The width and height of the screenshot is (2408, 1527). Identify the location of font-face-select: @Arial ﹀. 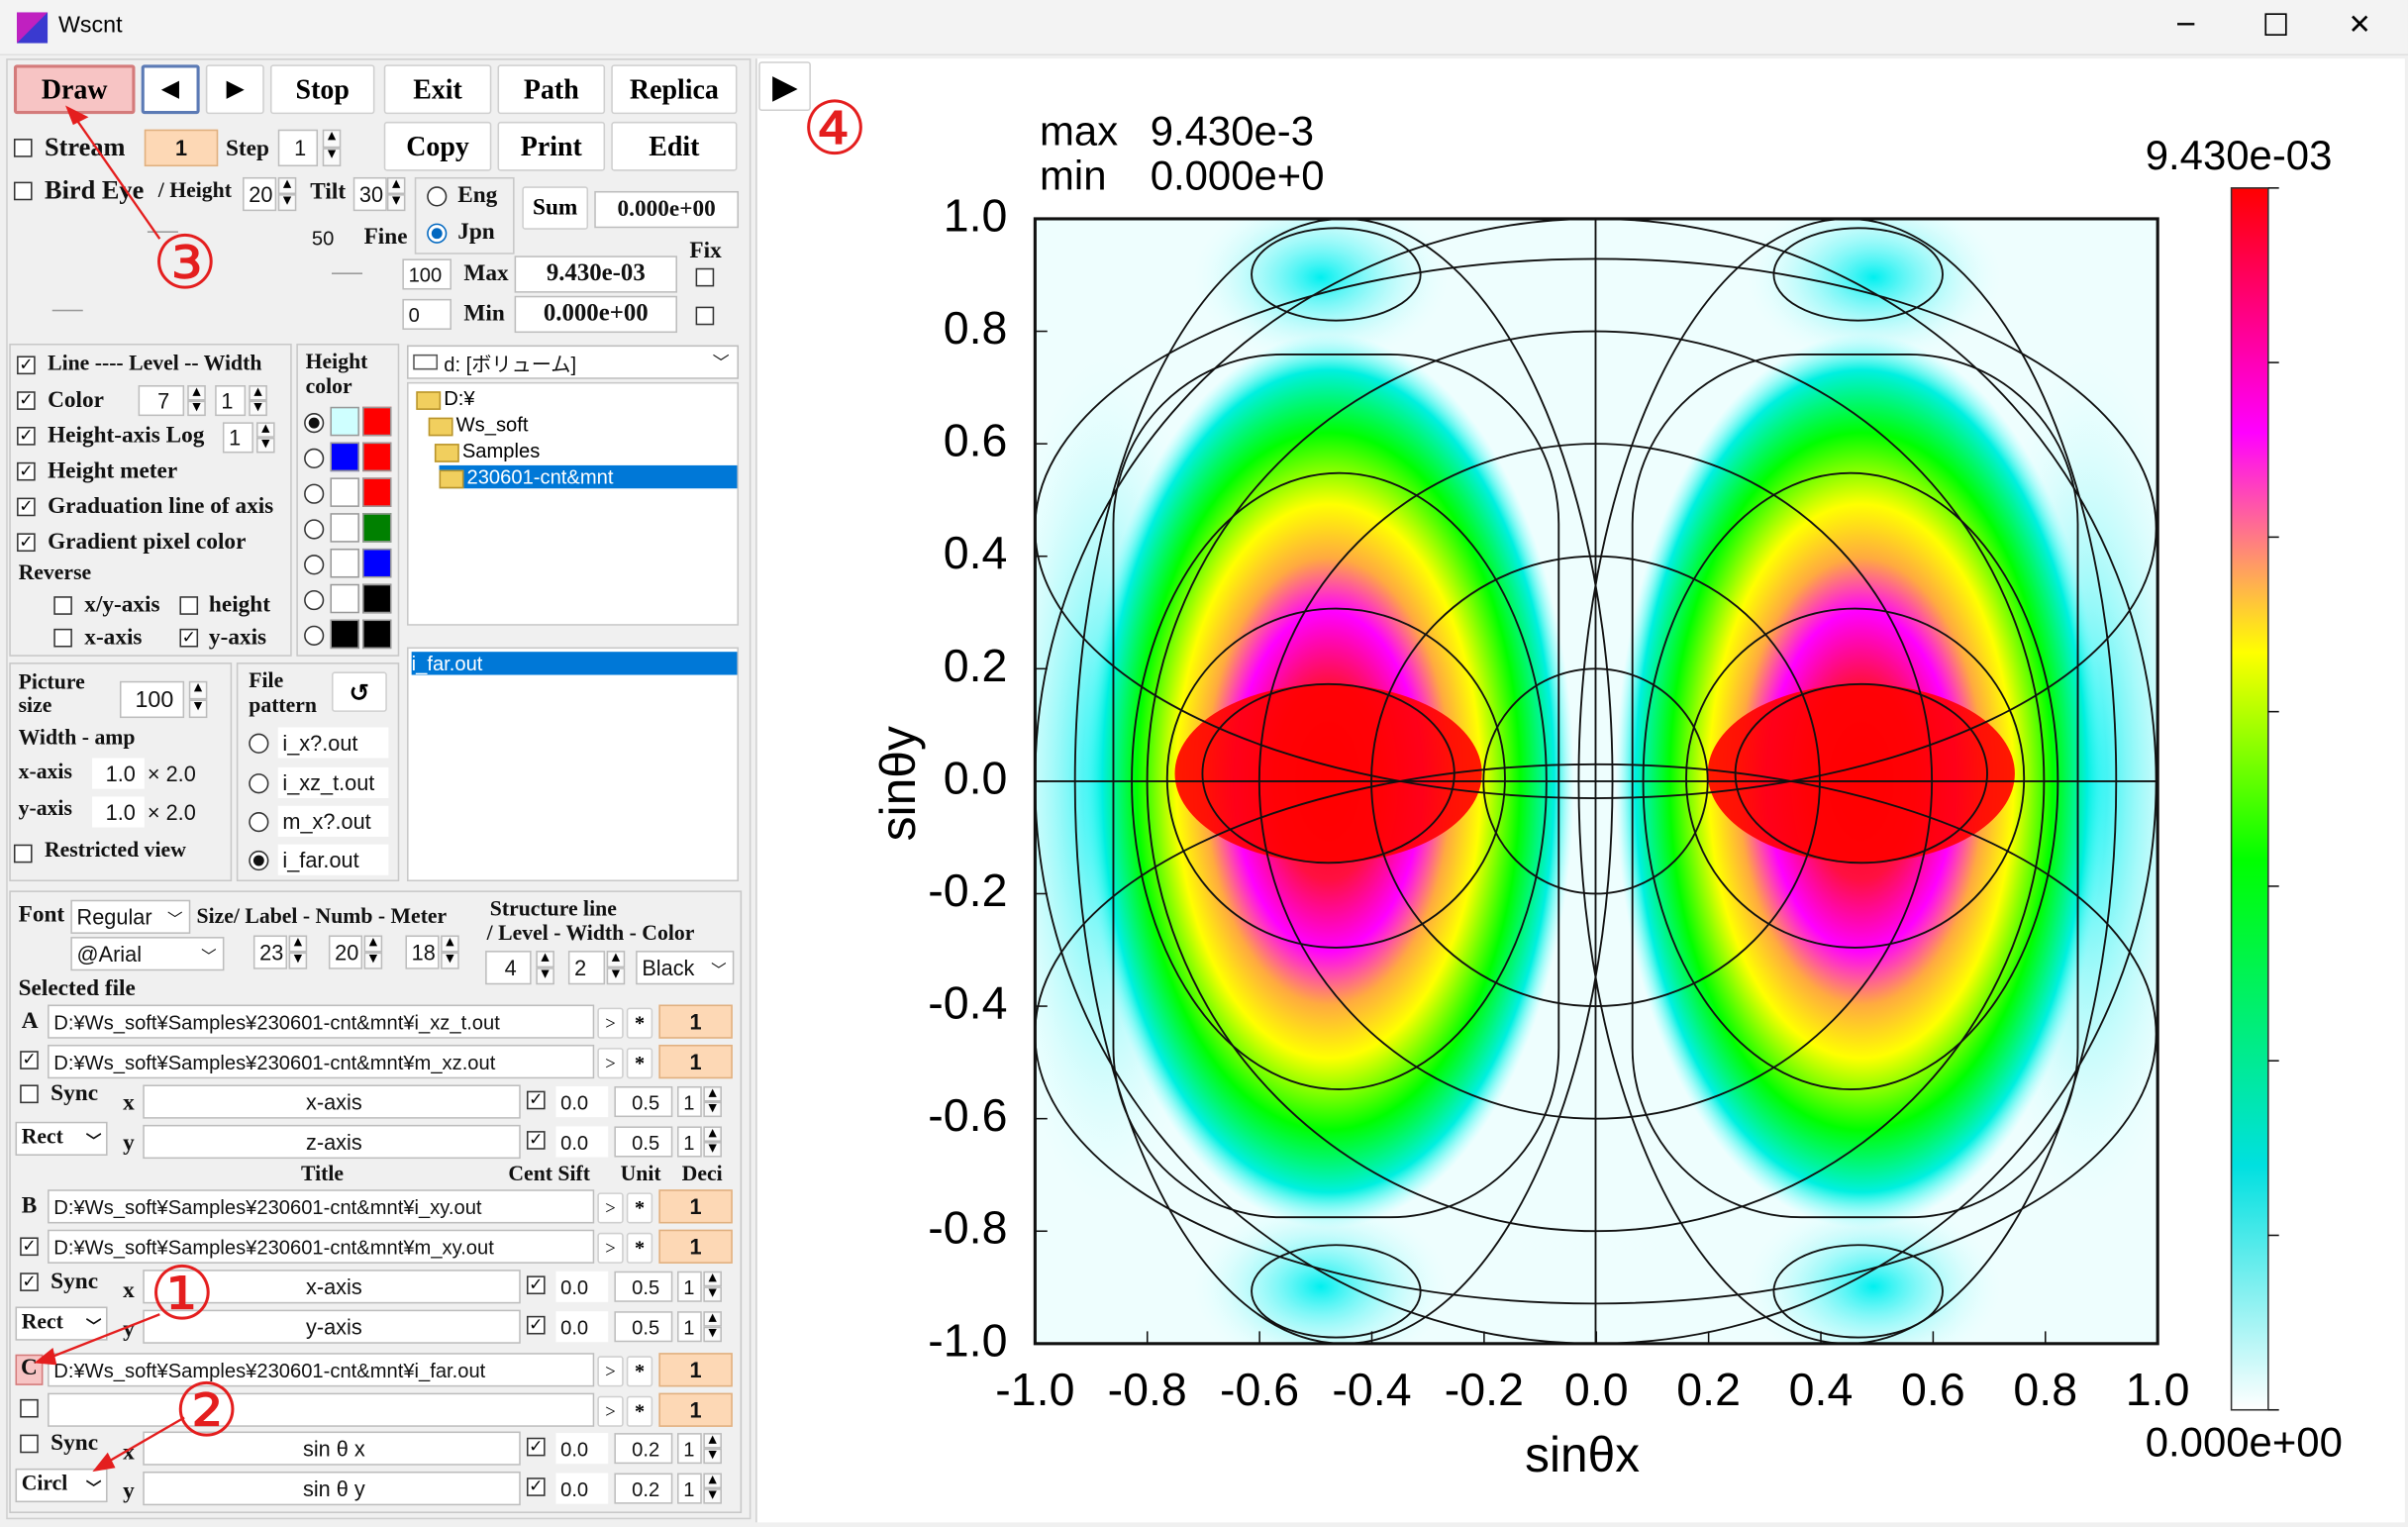
(148, 954).